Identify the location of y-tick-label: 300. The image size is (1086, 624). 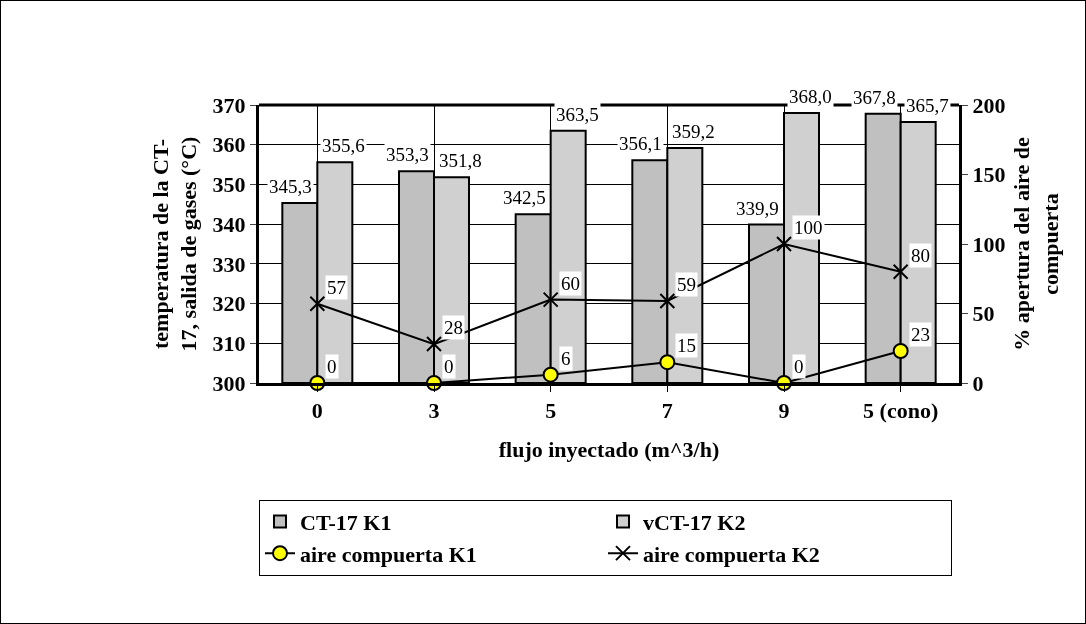
(229, 383).